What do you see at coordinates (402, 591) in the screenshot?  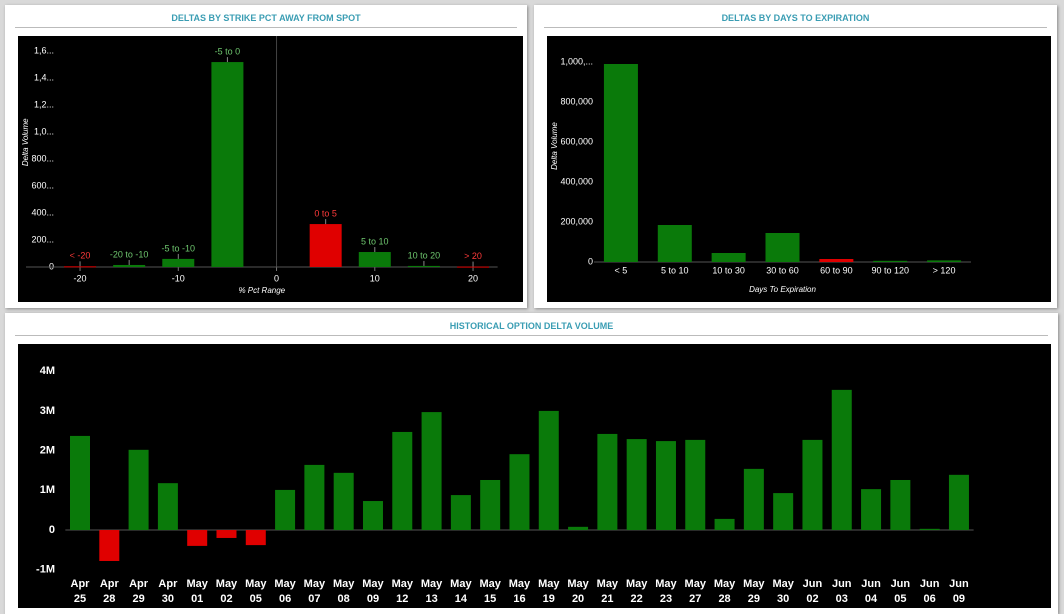 I see `x-tick-label: May 12` at bounding box center [402, 591].